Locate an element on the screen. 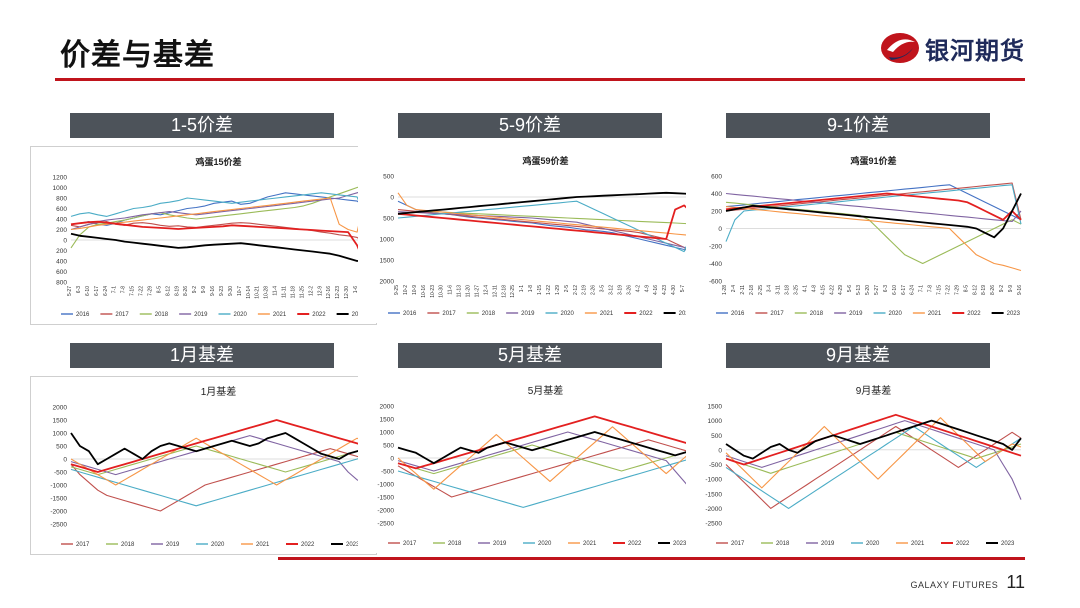 Image resolution: width=1080 pixels, height=608 pixels. footer-divider is located at coordinates (651, 558).